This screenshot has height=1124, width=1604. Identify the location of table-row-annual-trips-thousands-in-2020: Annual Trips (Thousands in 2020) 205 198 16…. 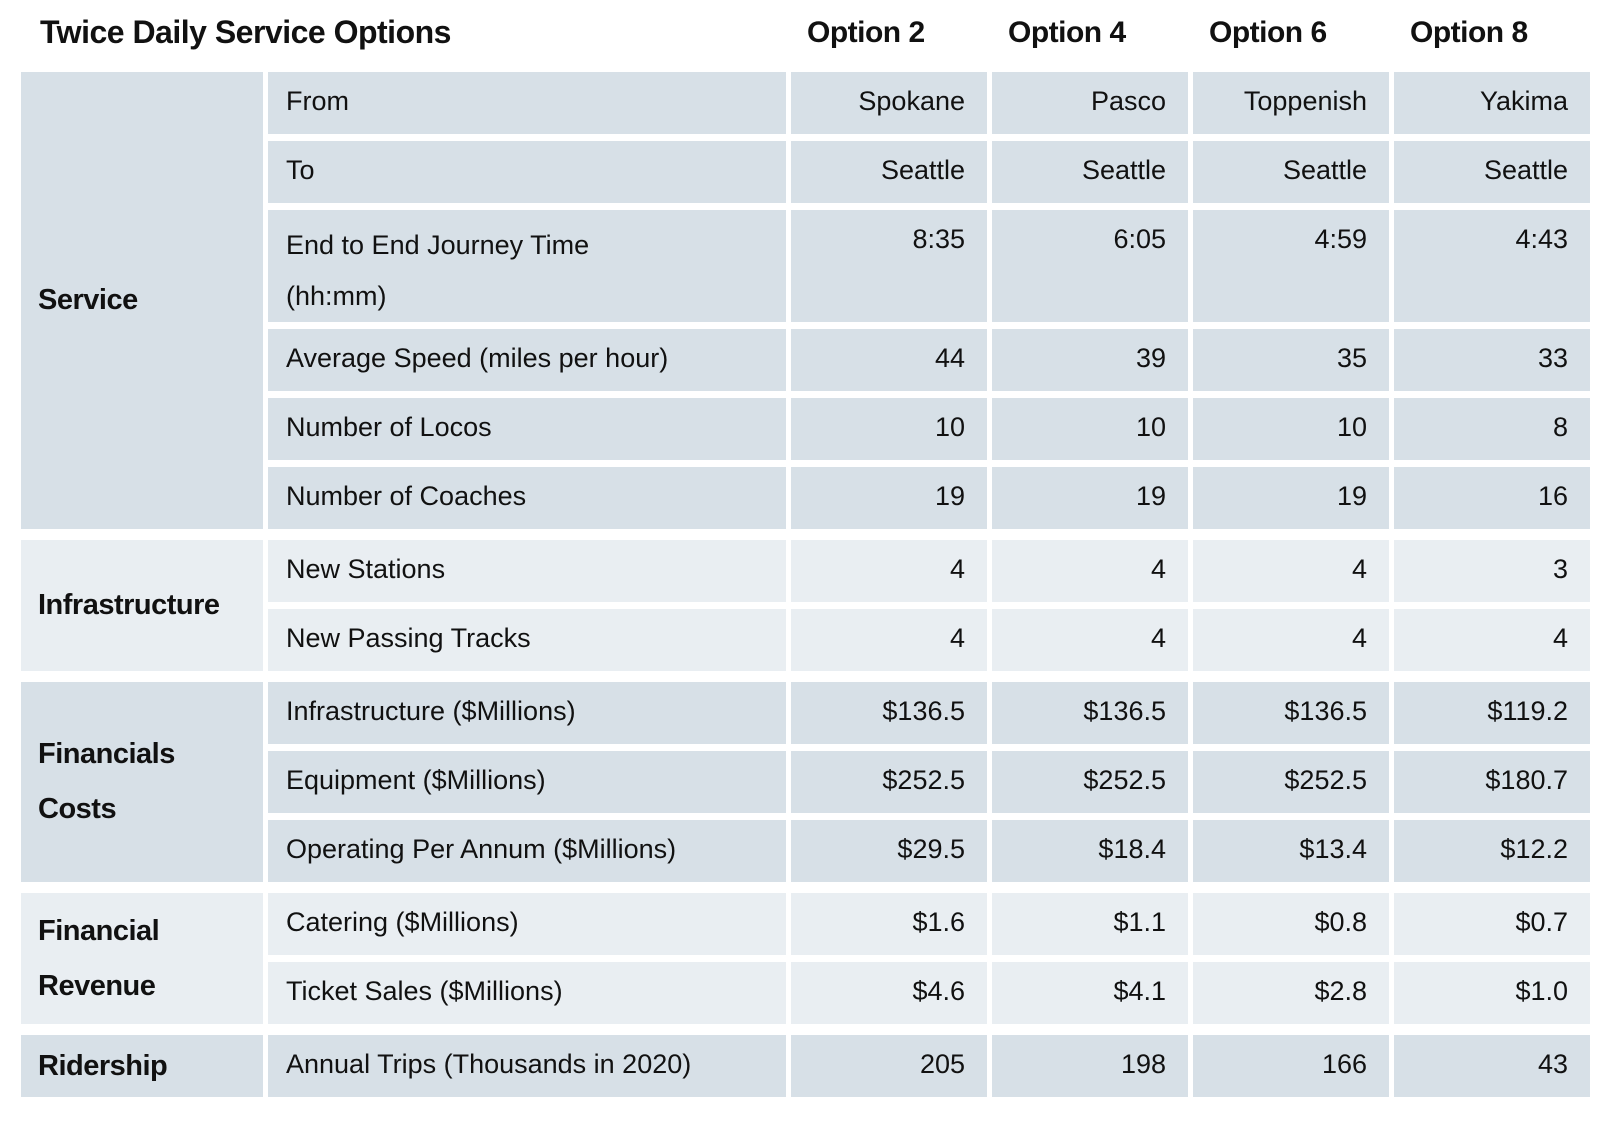
(929, 1066).